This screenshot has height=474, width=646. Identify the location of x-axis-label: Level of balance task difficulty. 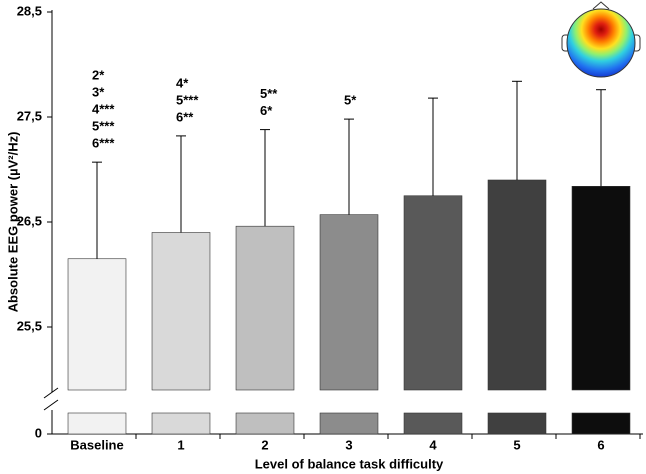
(349, 463).